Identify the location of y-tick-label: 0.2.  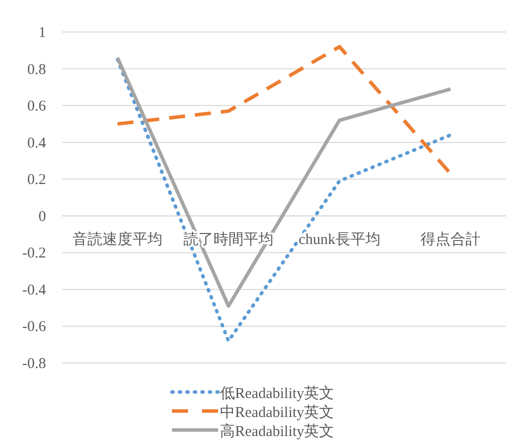
(36, 180).